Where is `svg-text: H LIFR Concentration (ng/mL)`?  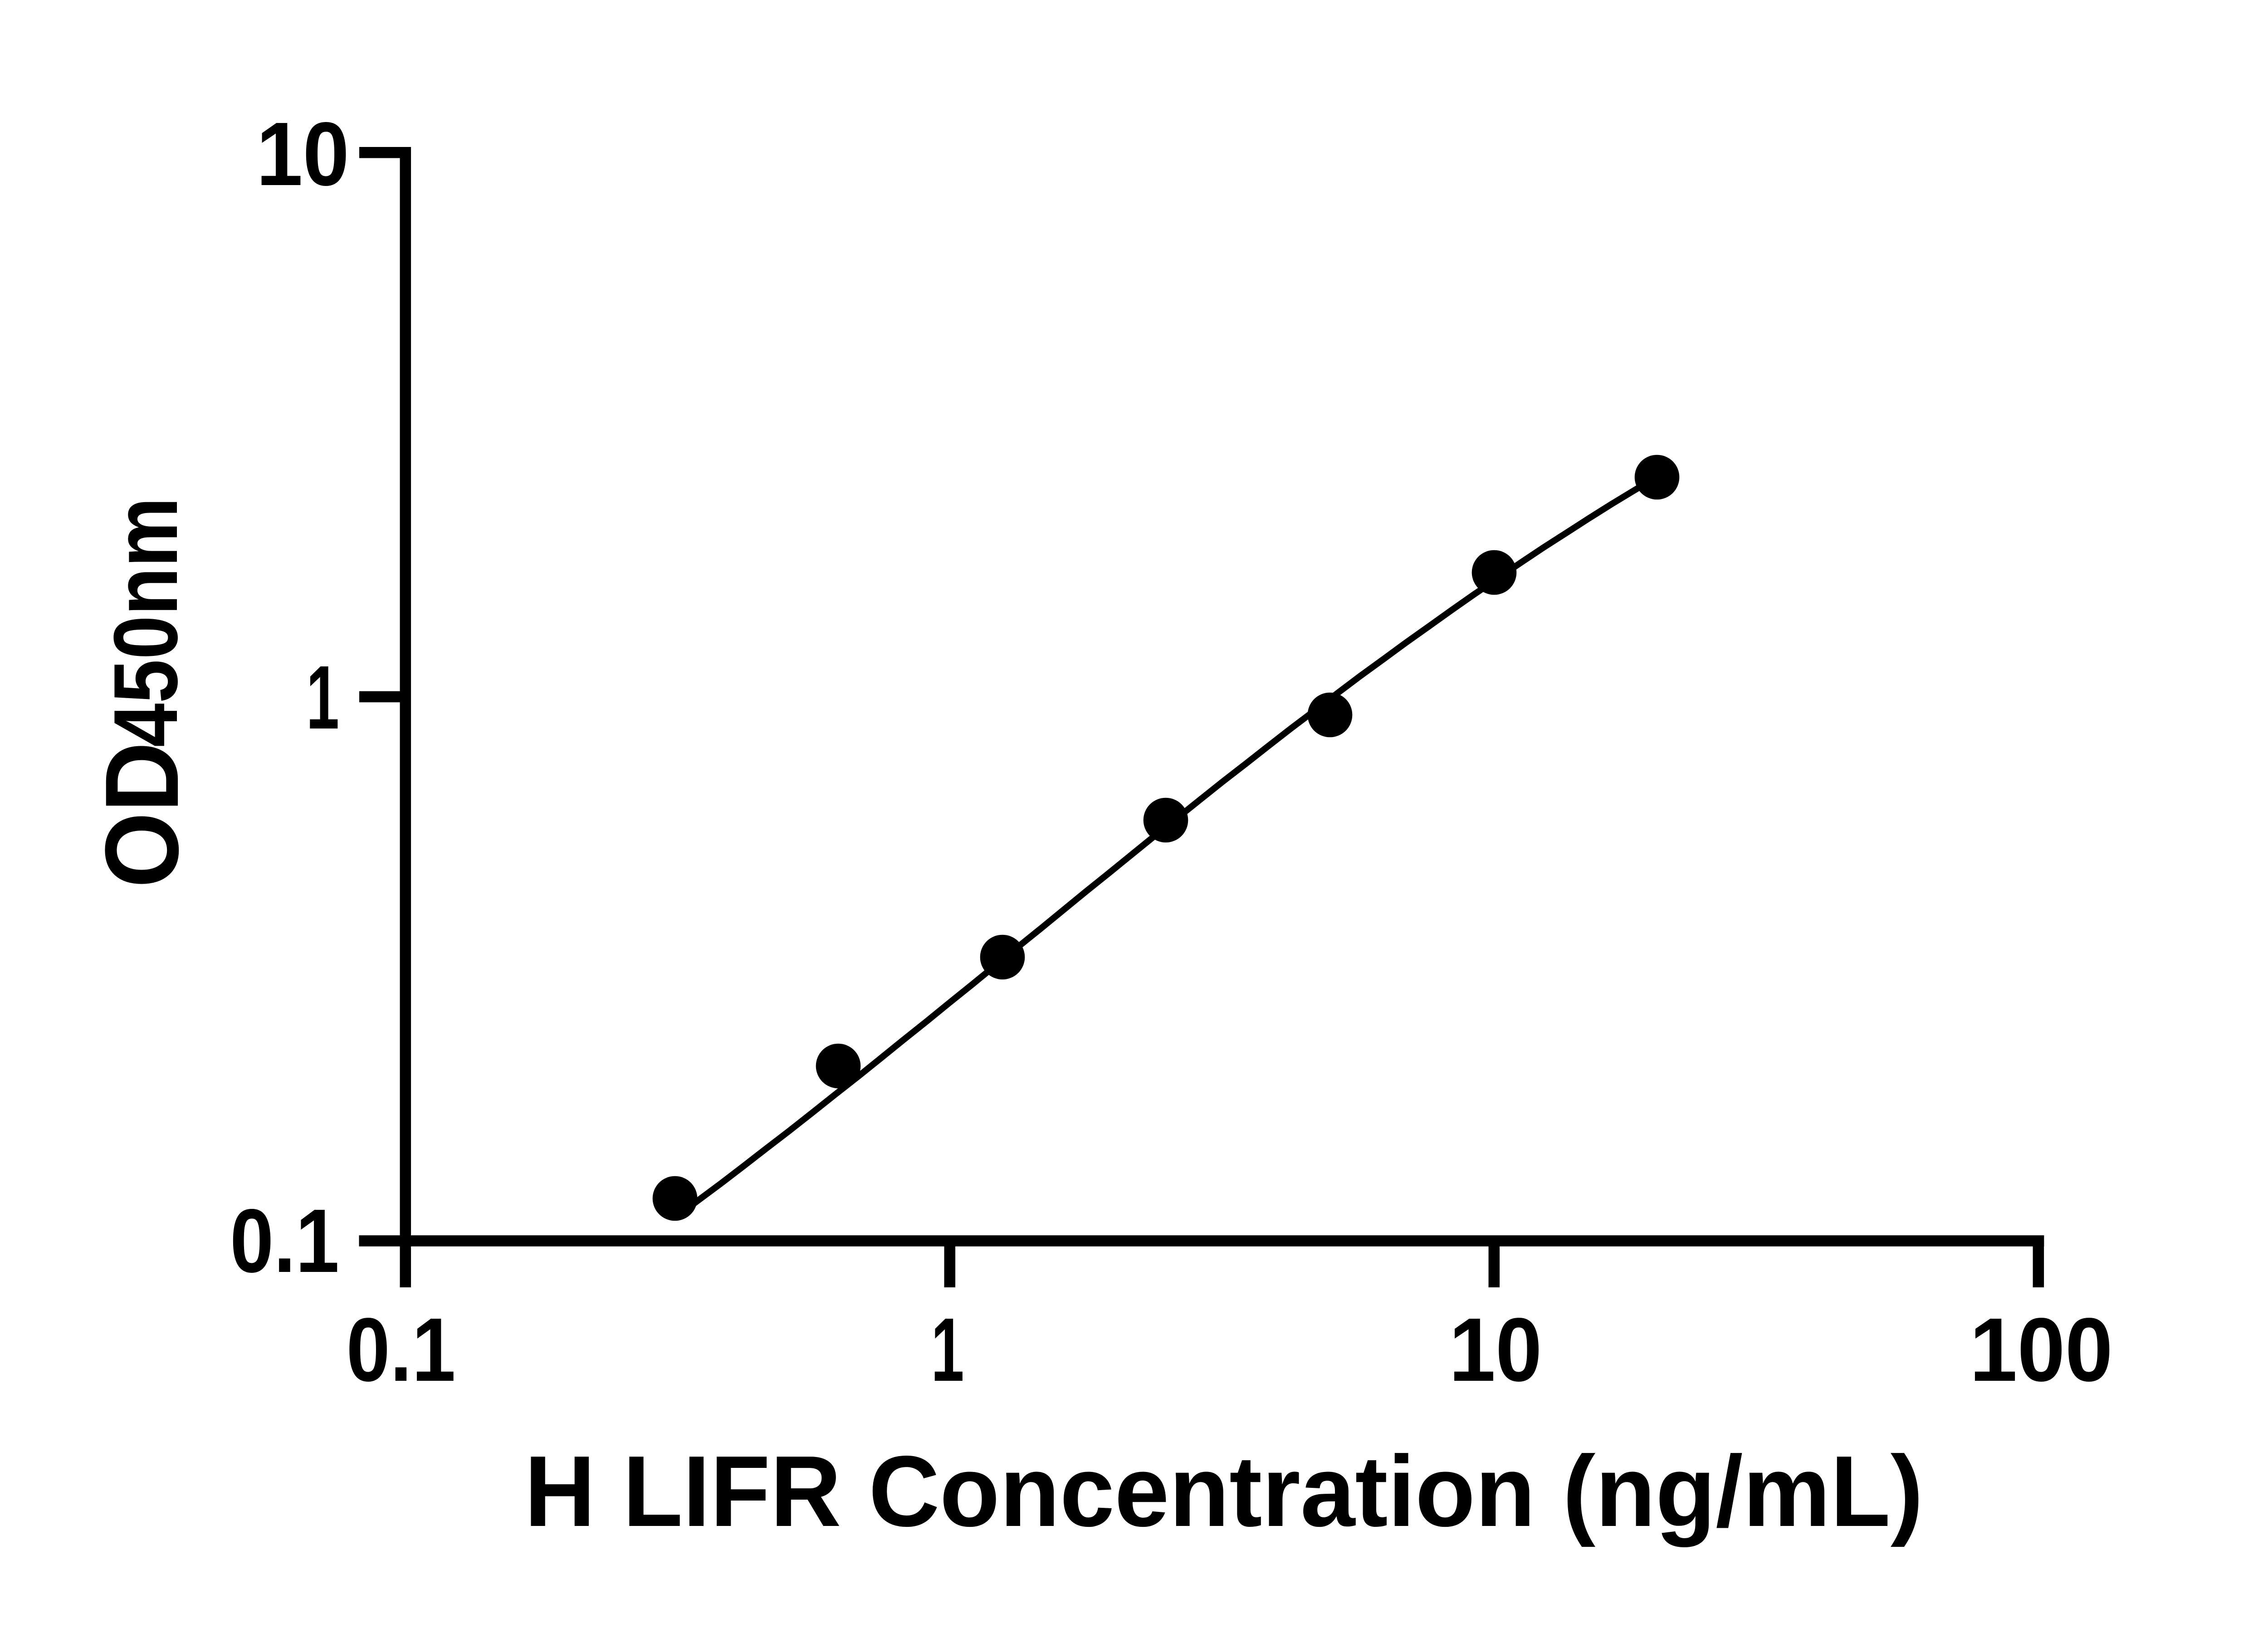 svg-text: H LIFR Concentration (ng/mL) is located at coordinates (1223, 1491).